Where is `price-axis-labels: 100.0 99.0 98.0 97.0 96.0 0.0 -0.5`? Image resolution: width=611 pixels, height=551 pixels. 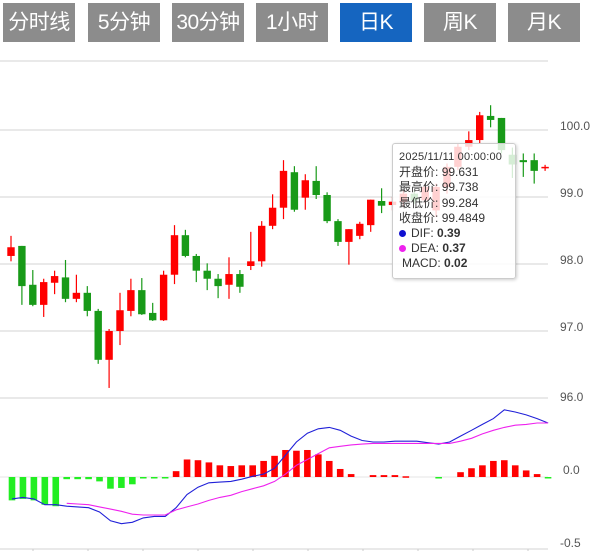 price-axis-labels: 100.0 99.0 98.0 97.0 96.0 0.0 -0.5 is located at coordinates (575, 334).